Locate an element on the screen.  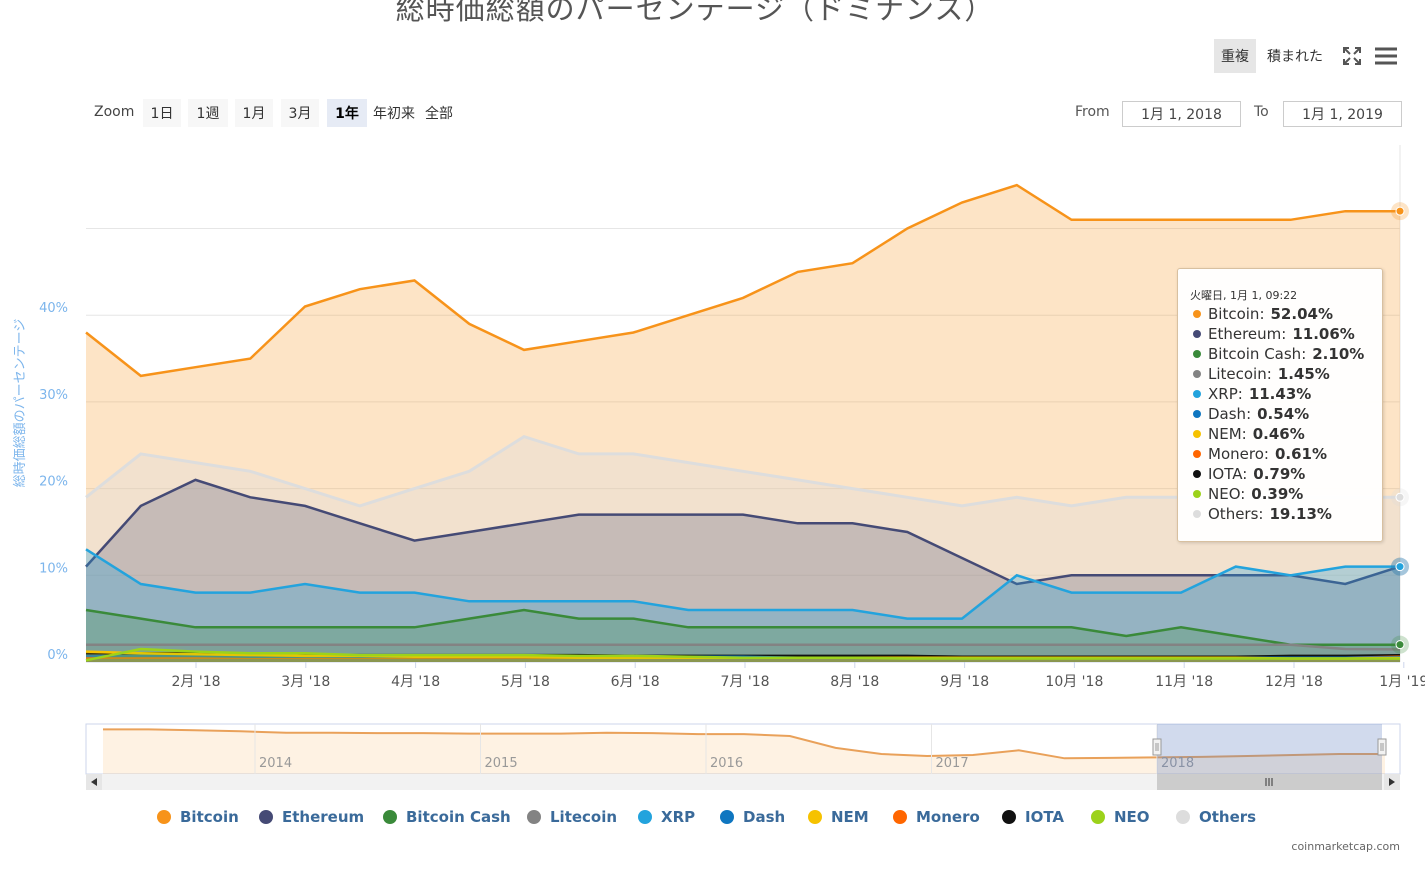
tooltip-series-name: Dash: is located at coordinates (1230, 414).